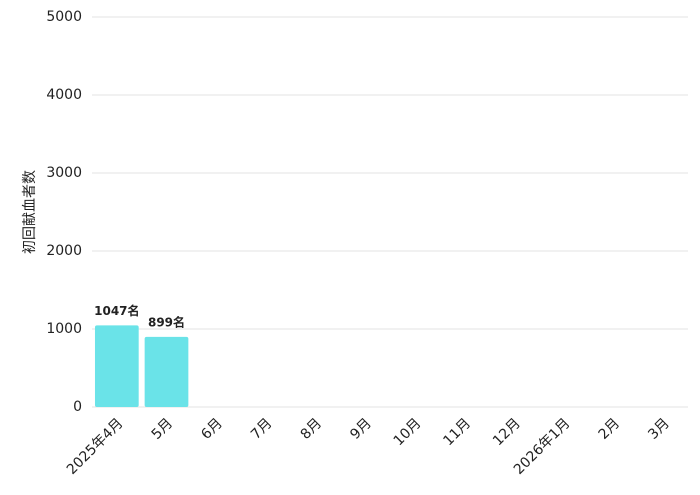 The image size is (700, 495). Describe the element at coordinates (457, 432) in the screenshot. I see `x-tick-label: 11月` at that location.